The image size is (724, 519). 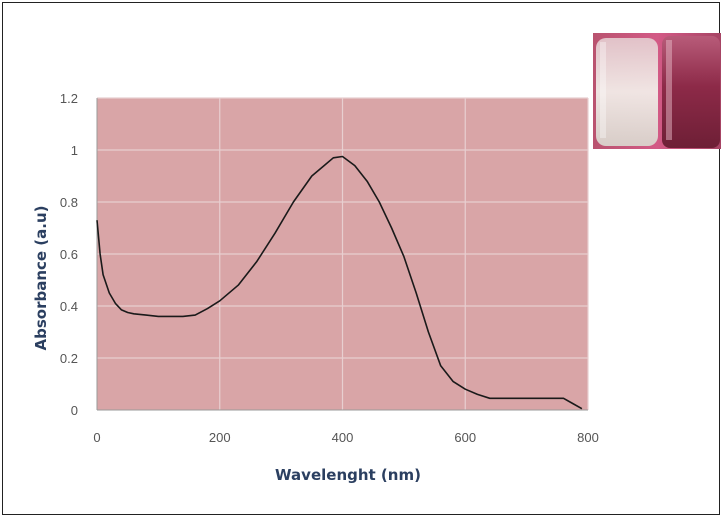 What do you see at coordinates (69, 358) in the screenshot?
I see `y-tick-label: 0.2` at bounding box center [69, 358].